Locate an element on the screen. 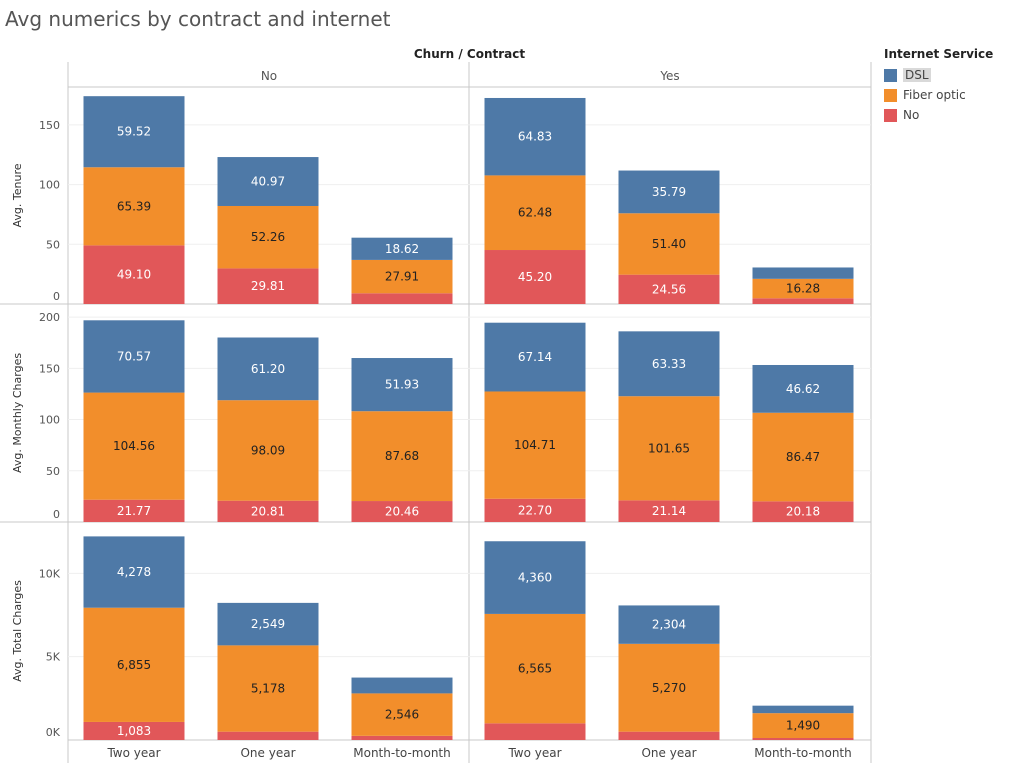 The height and width of the screenshot is (763, 1023). y-axis-label-avg-monthly-charges: Avg. Monthly Charges is located at coordinates (17, 413).